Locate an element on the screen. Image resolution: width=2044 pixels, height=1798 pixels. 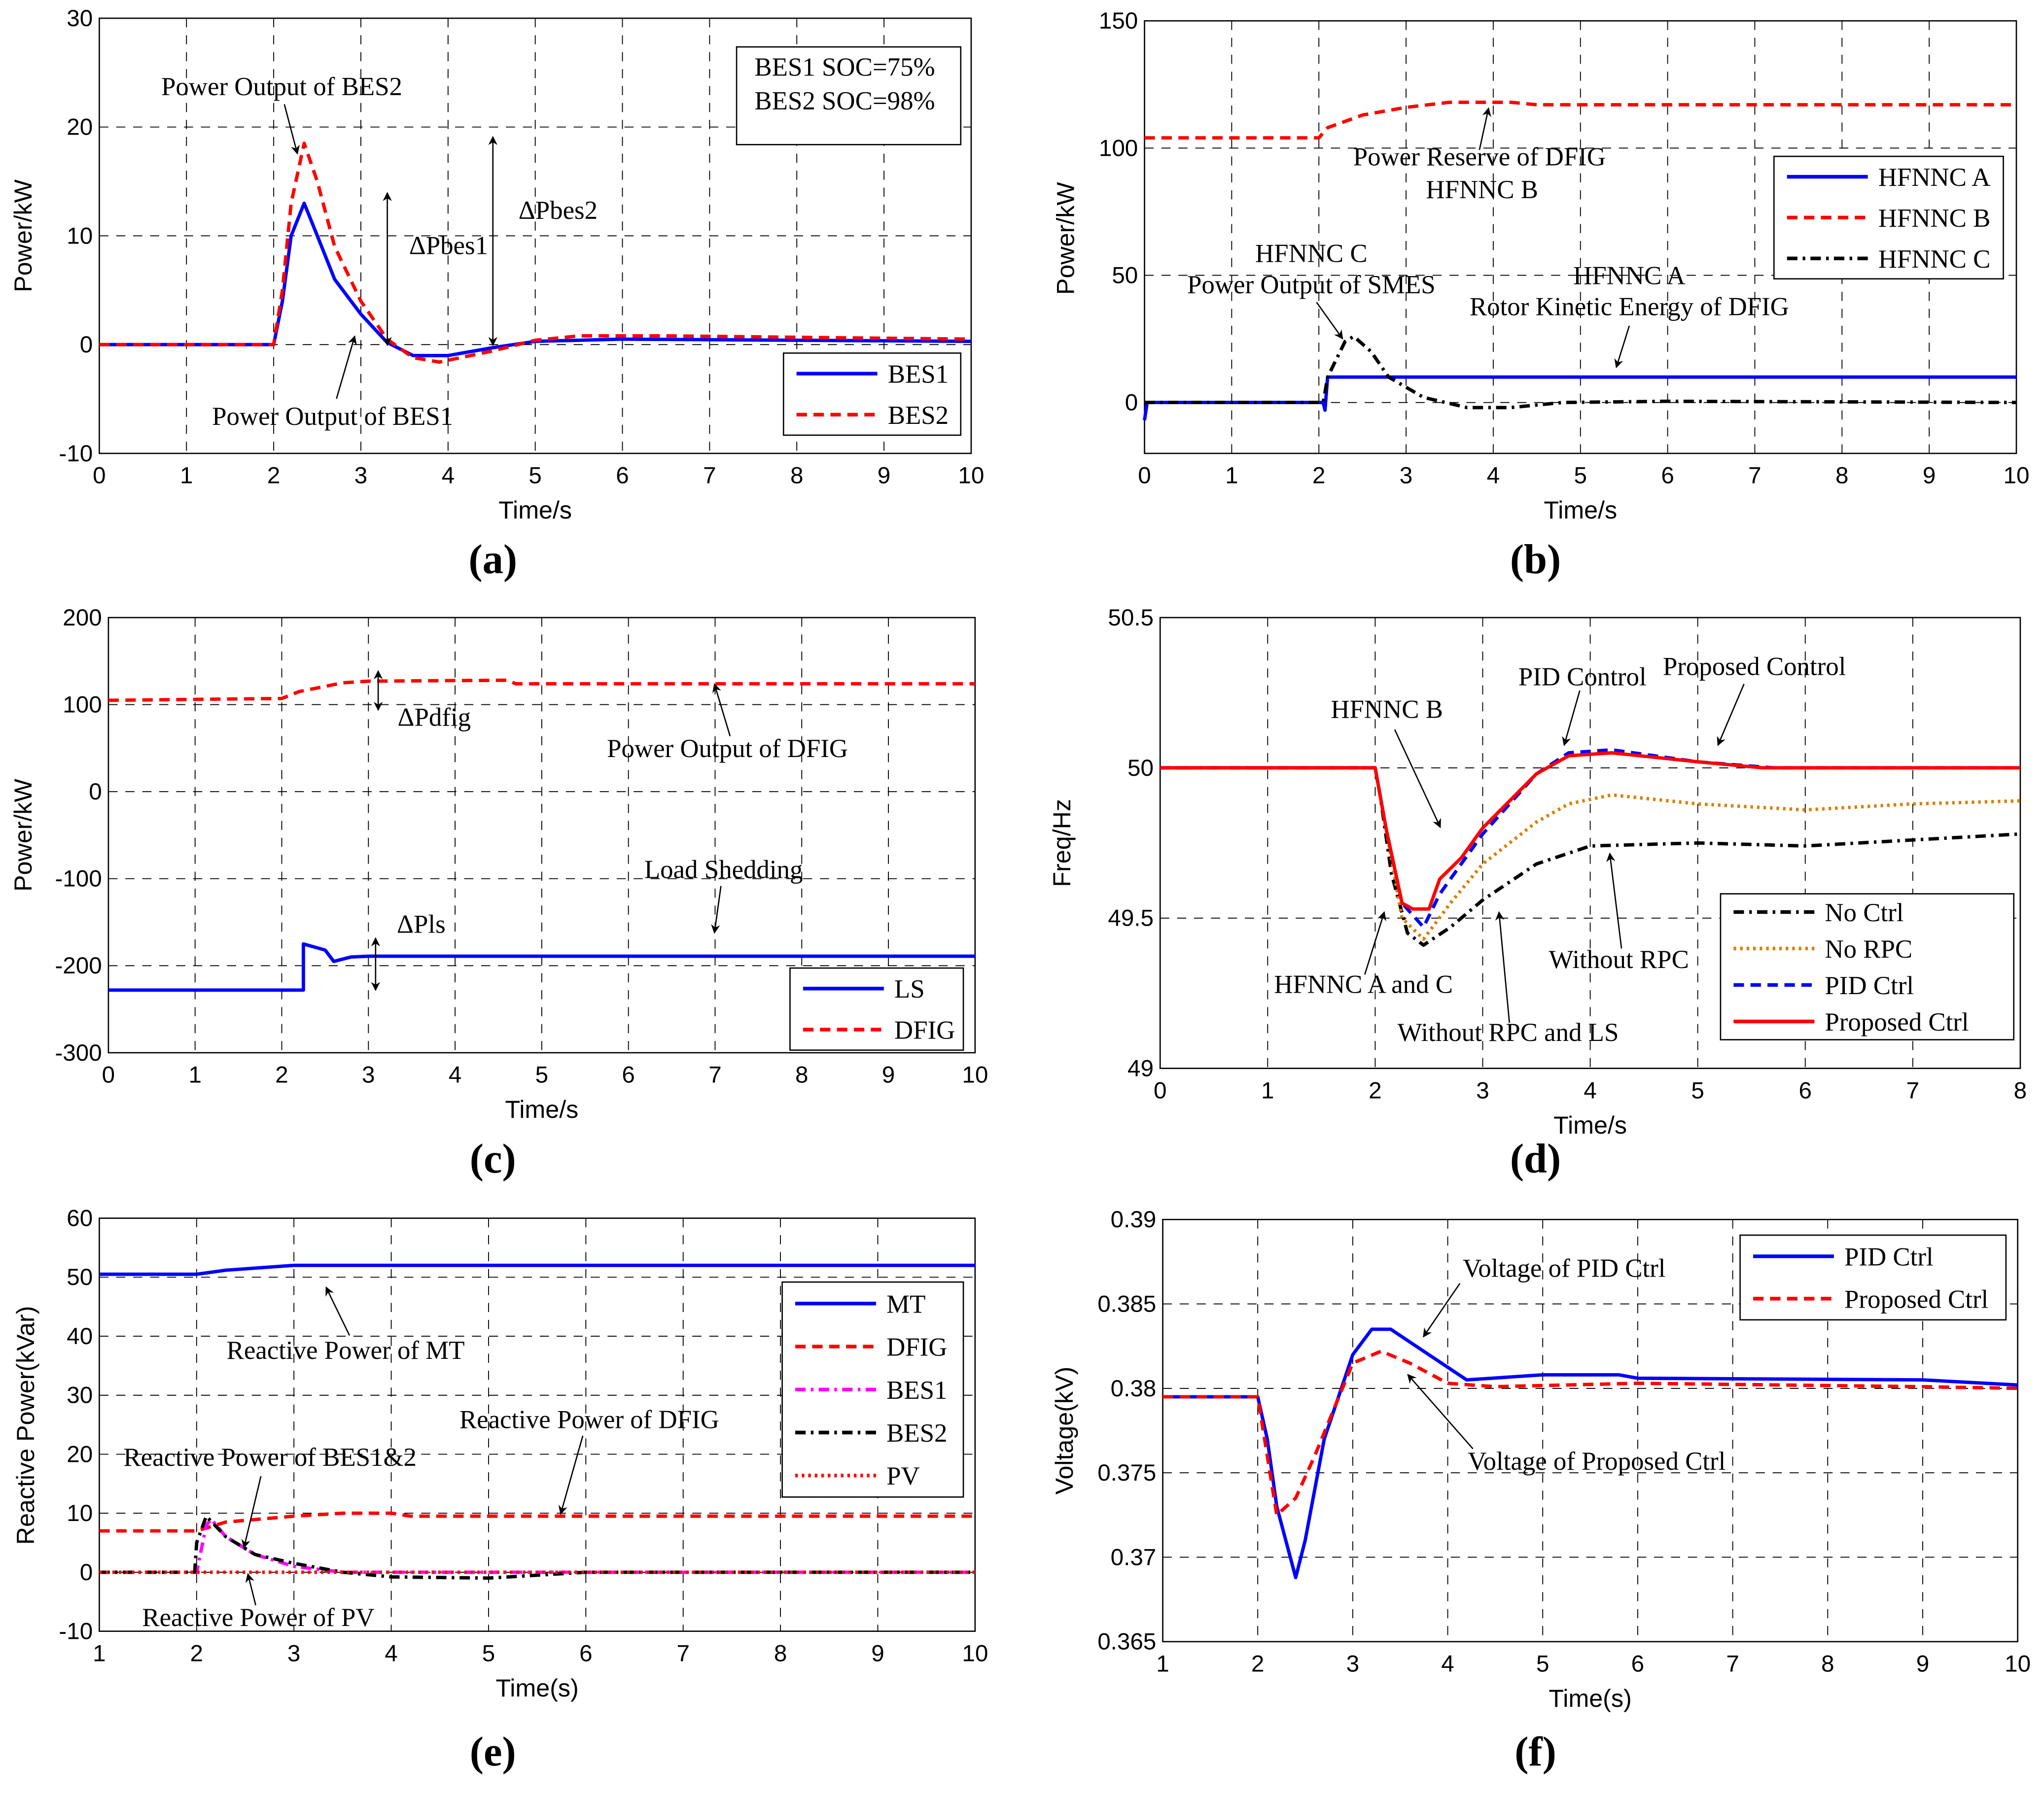
legend-label-dfig: DFIG is located at coordinates (917, 1348).